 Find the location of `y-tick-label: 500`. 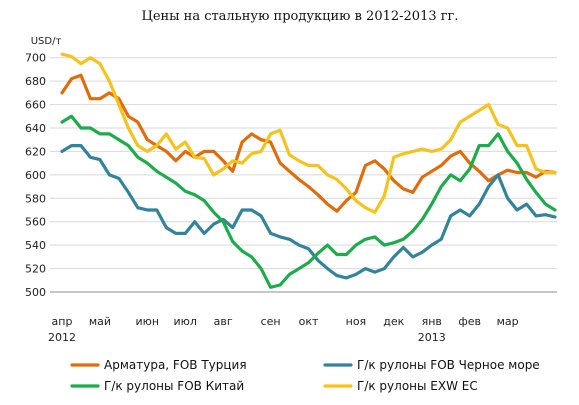

y-tick-label: 500 is located at coordinates (35, 292).